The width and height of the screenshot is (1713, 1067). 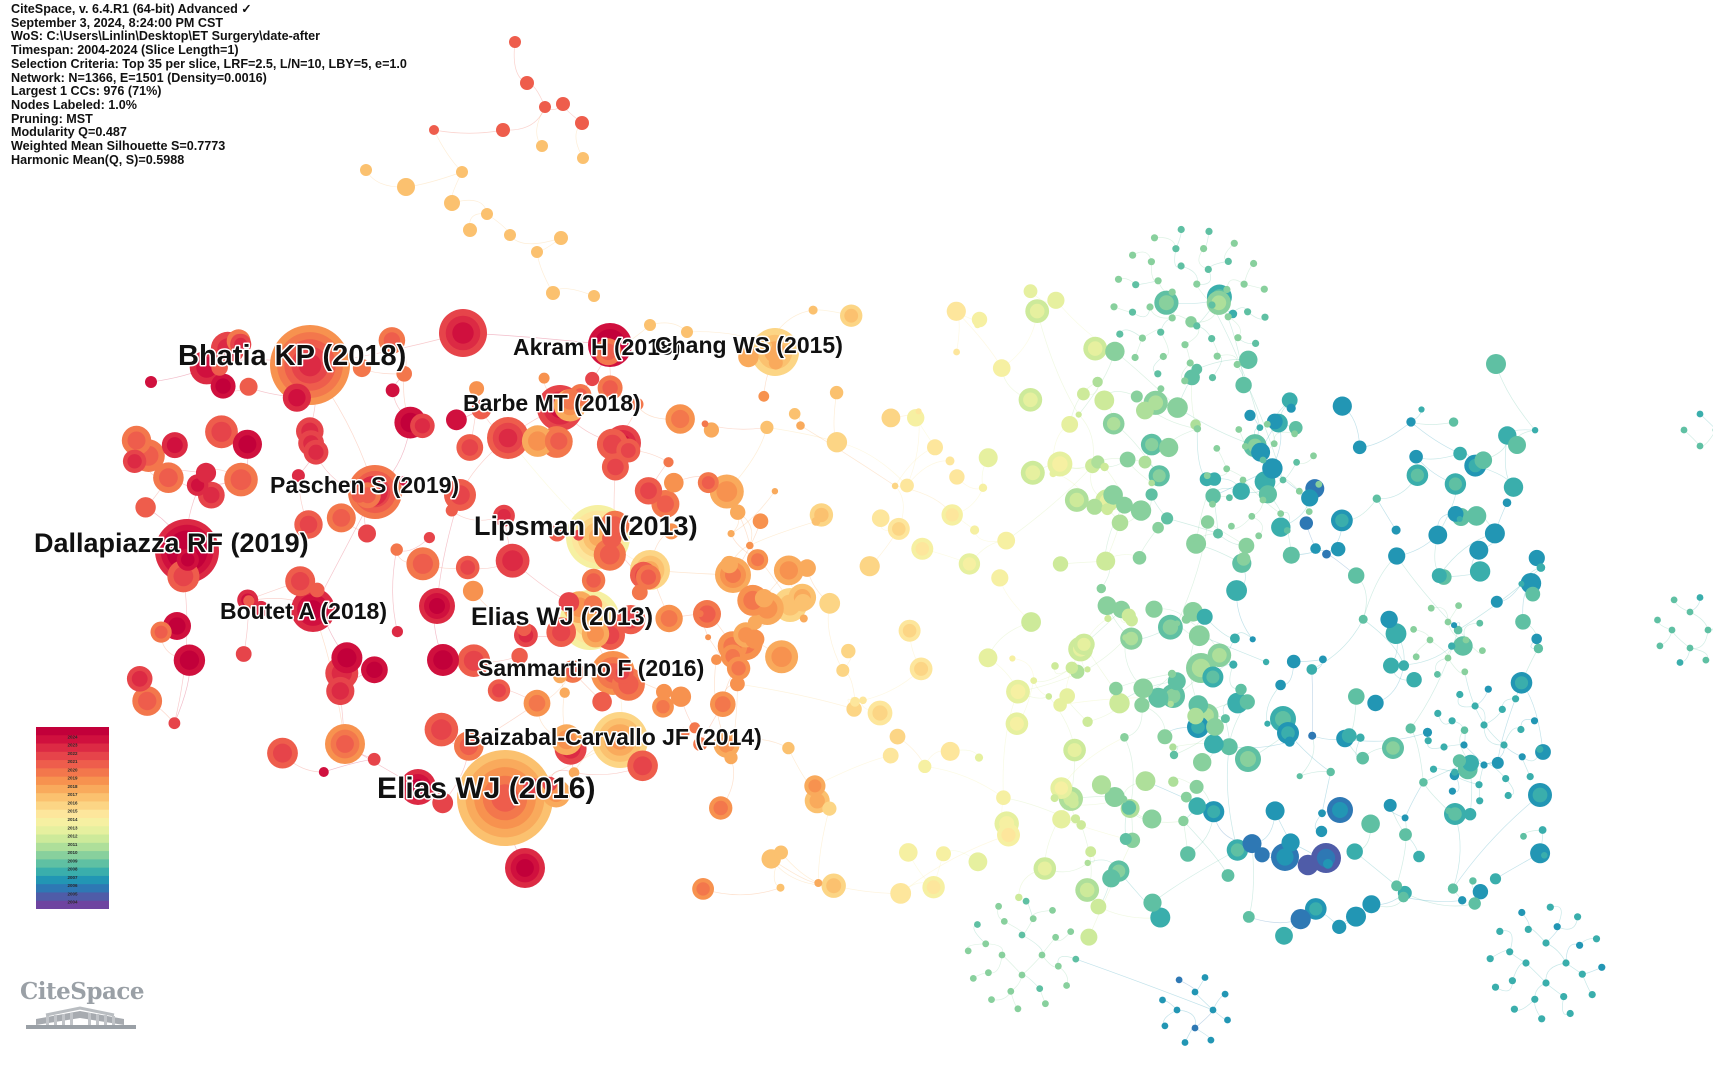 I want to click on legend-swatch, so click(x=72, y=798).